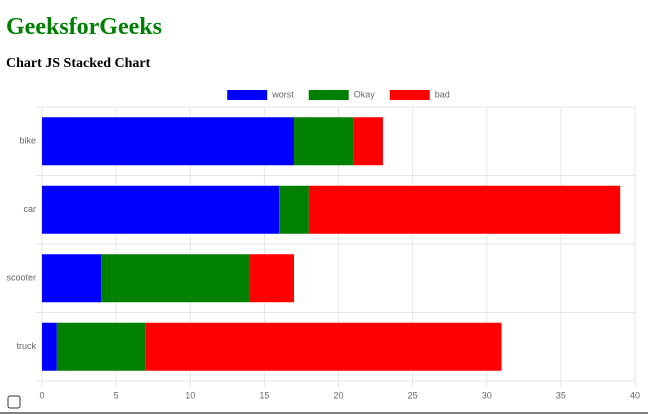 The height and width of the screenshot is (414, 648). Describe the element at coordinates (27, 141) in the screenshot. I see `y-tick-label: bike` at that location.